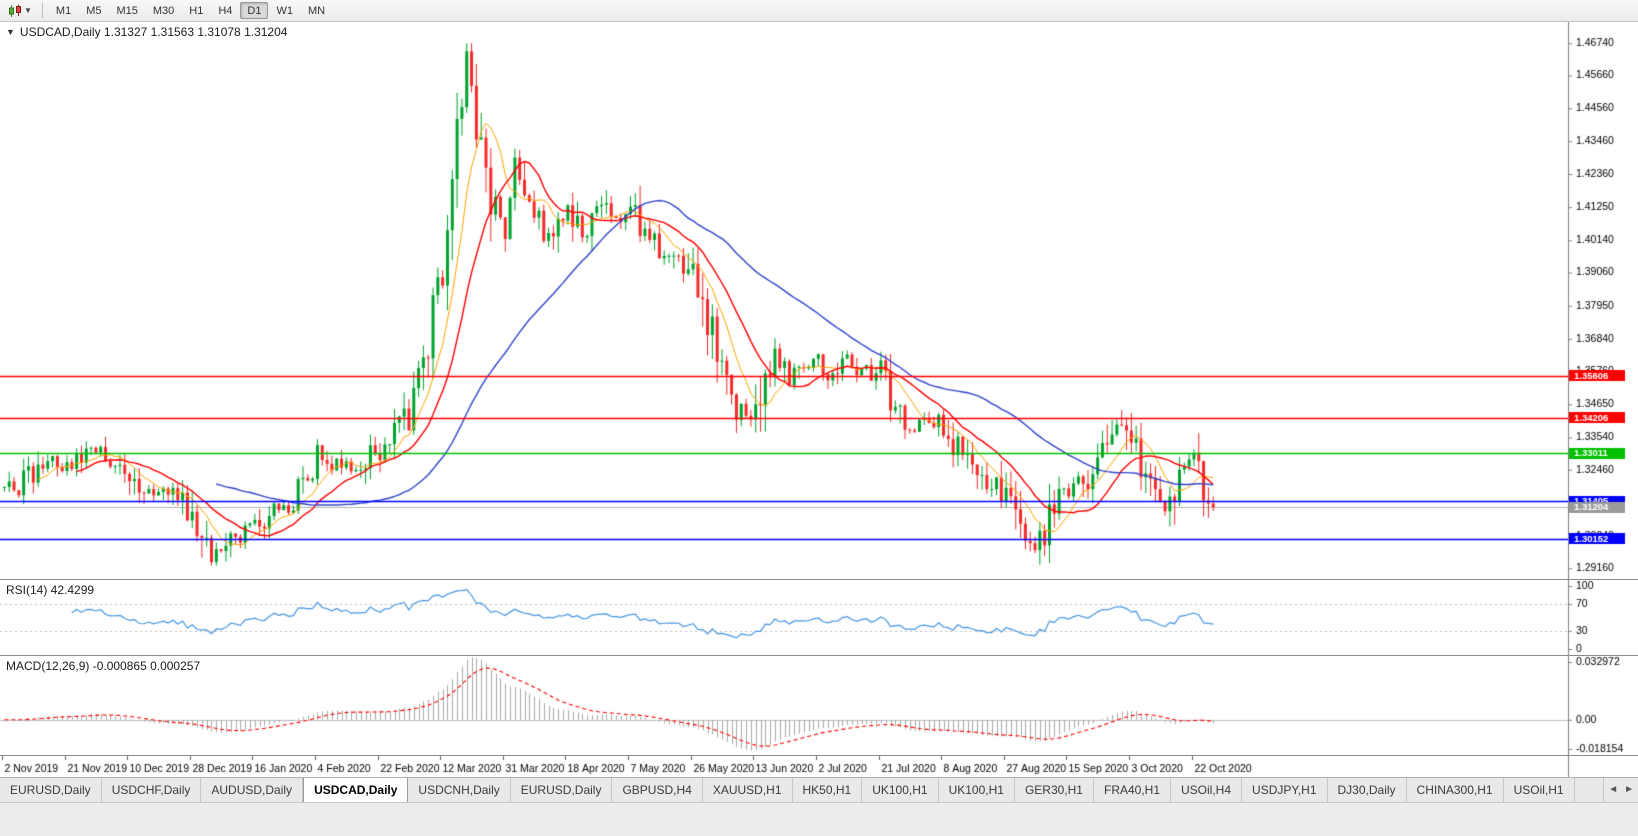  What do you see at coordinates (1207, 790) in the screenshot?
I see `chart-tab-usoil-h4: USOil,H4` at bounding box center [1207, 790].